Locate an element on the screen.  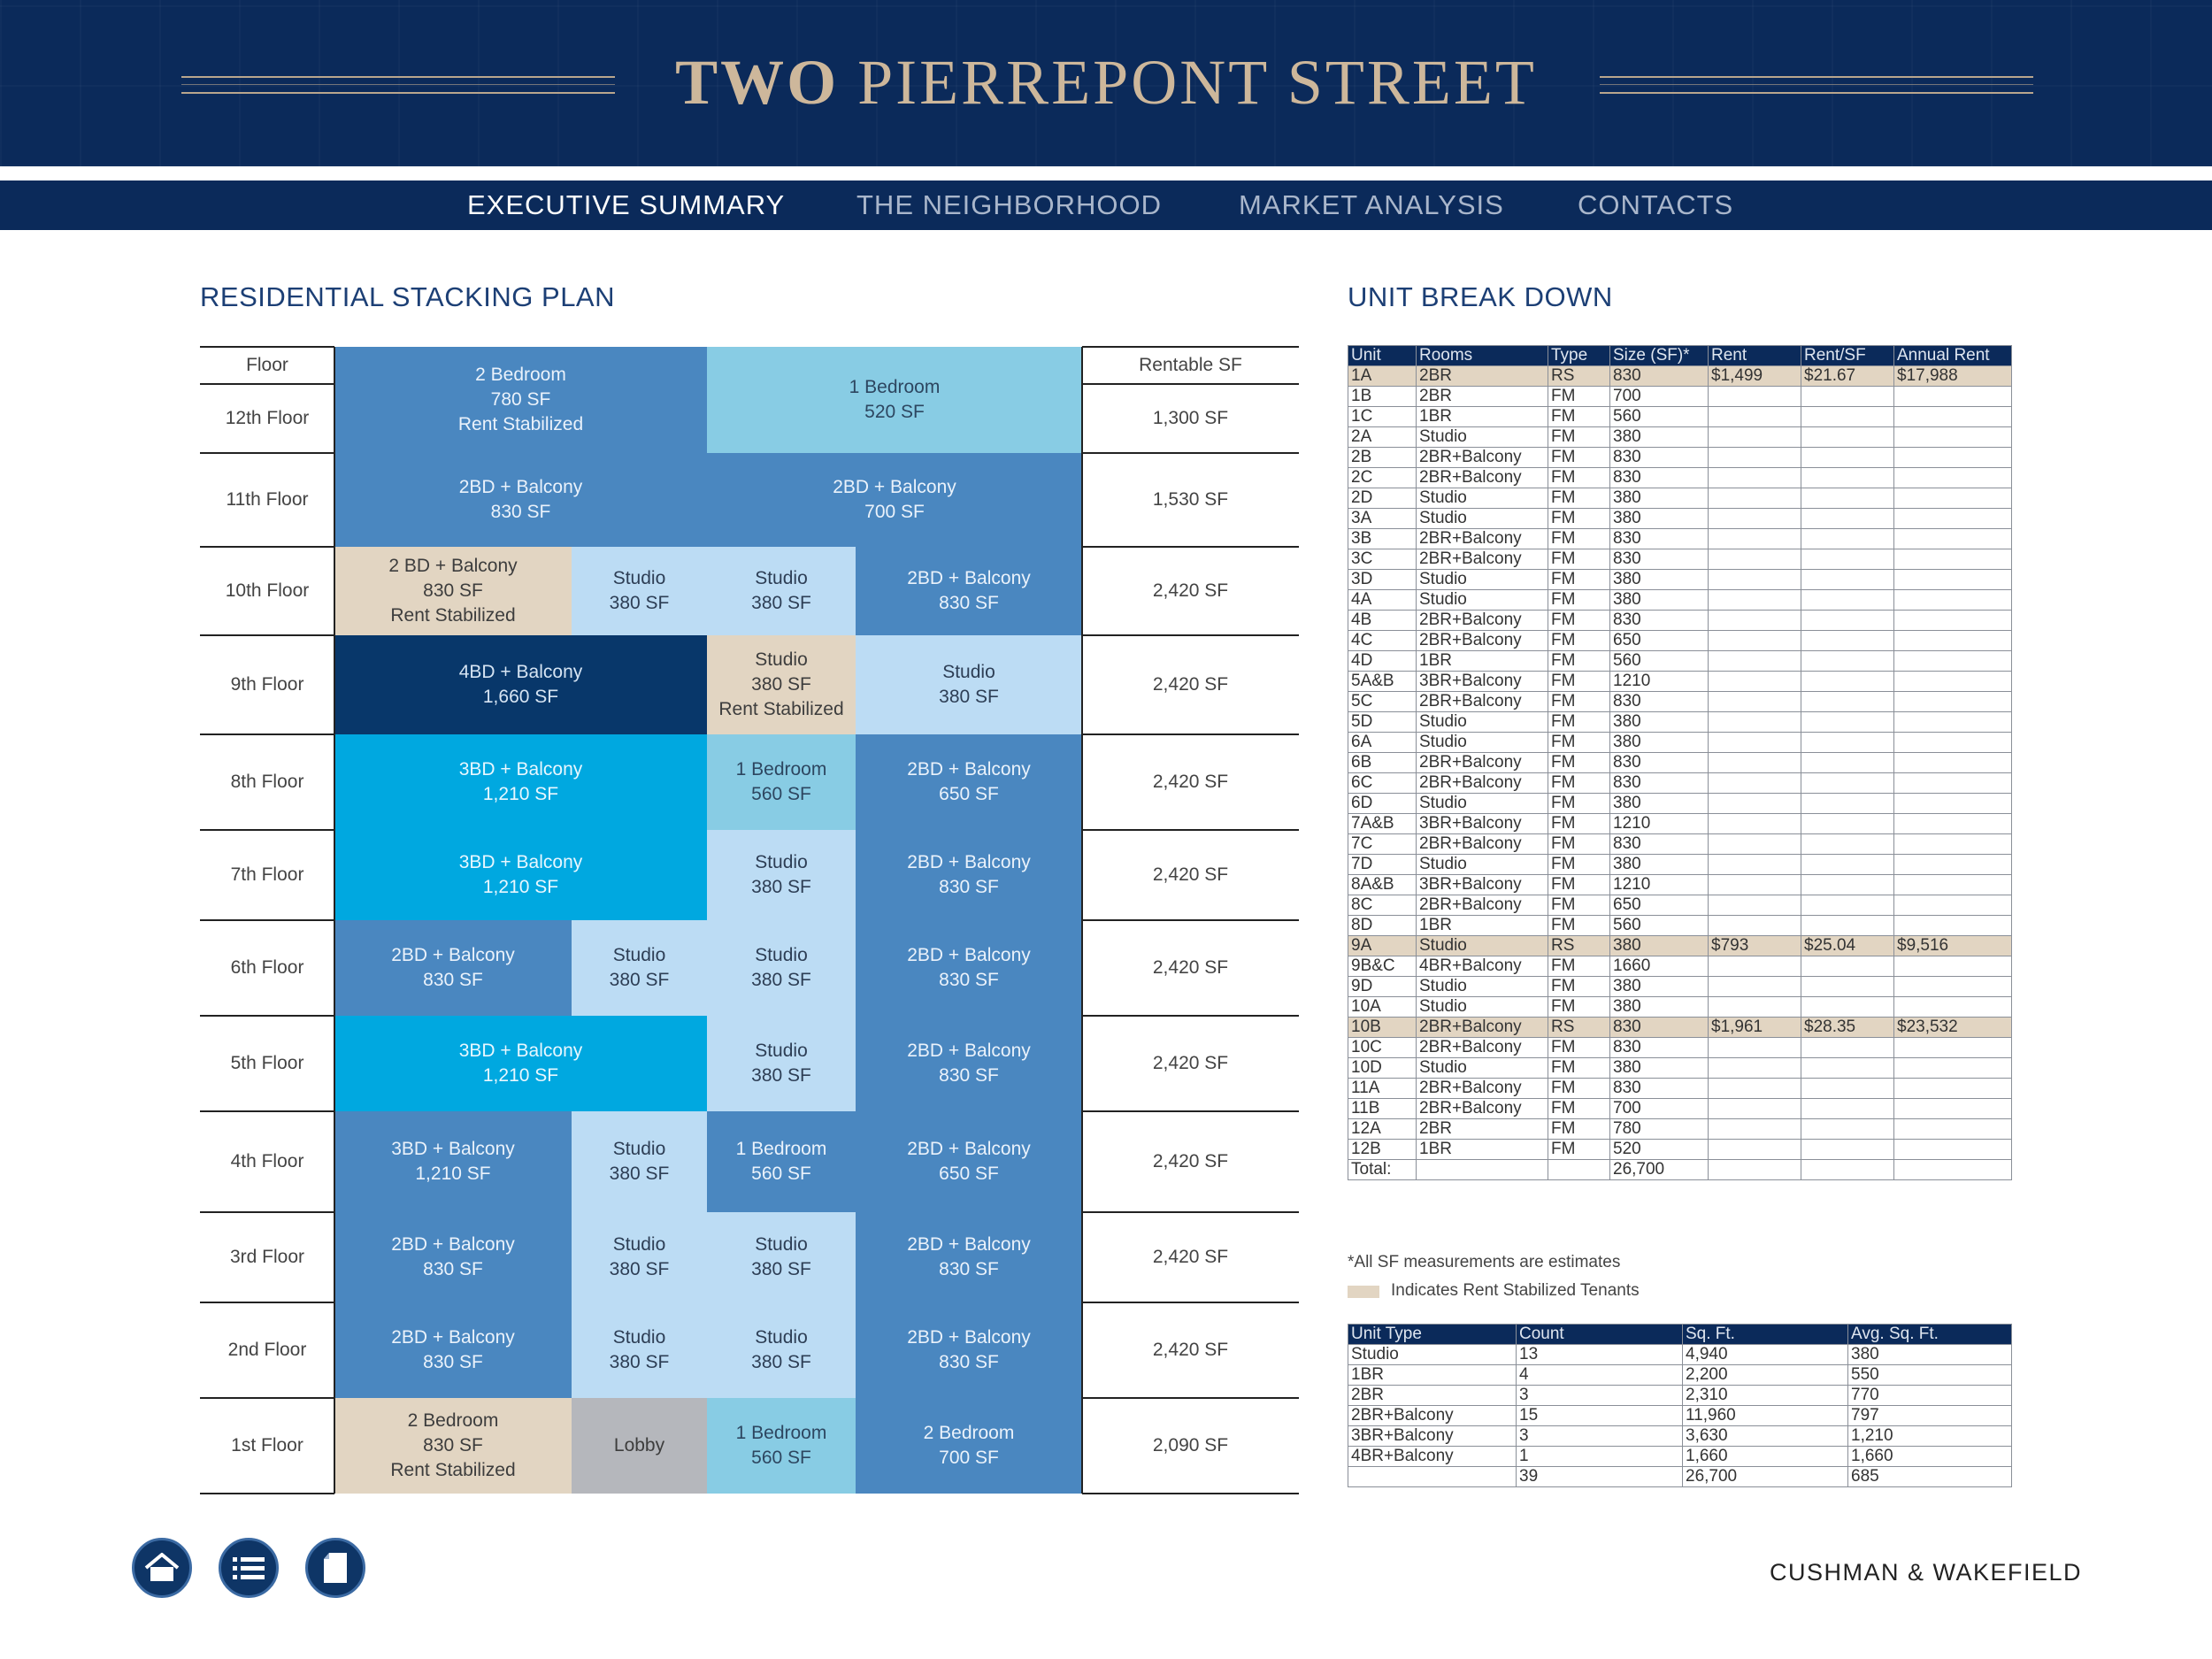
floor-label: 3rd Floor is located at coordinates (267, 1257).